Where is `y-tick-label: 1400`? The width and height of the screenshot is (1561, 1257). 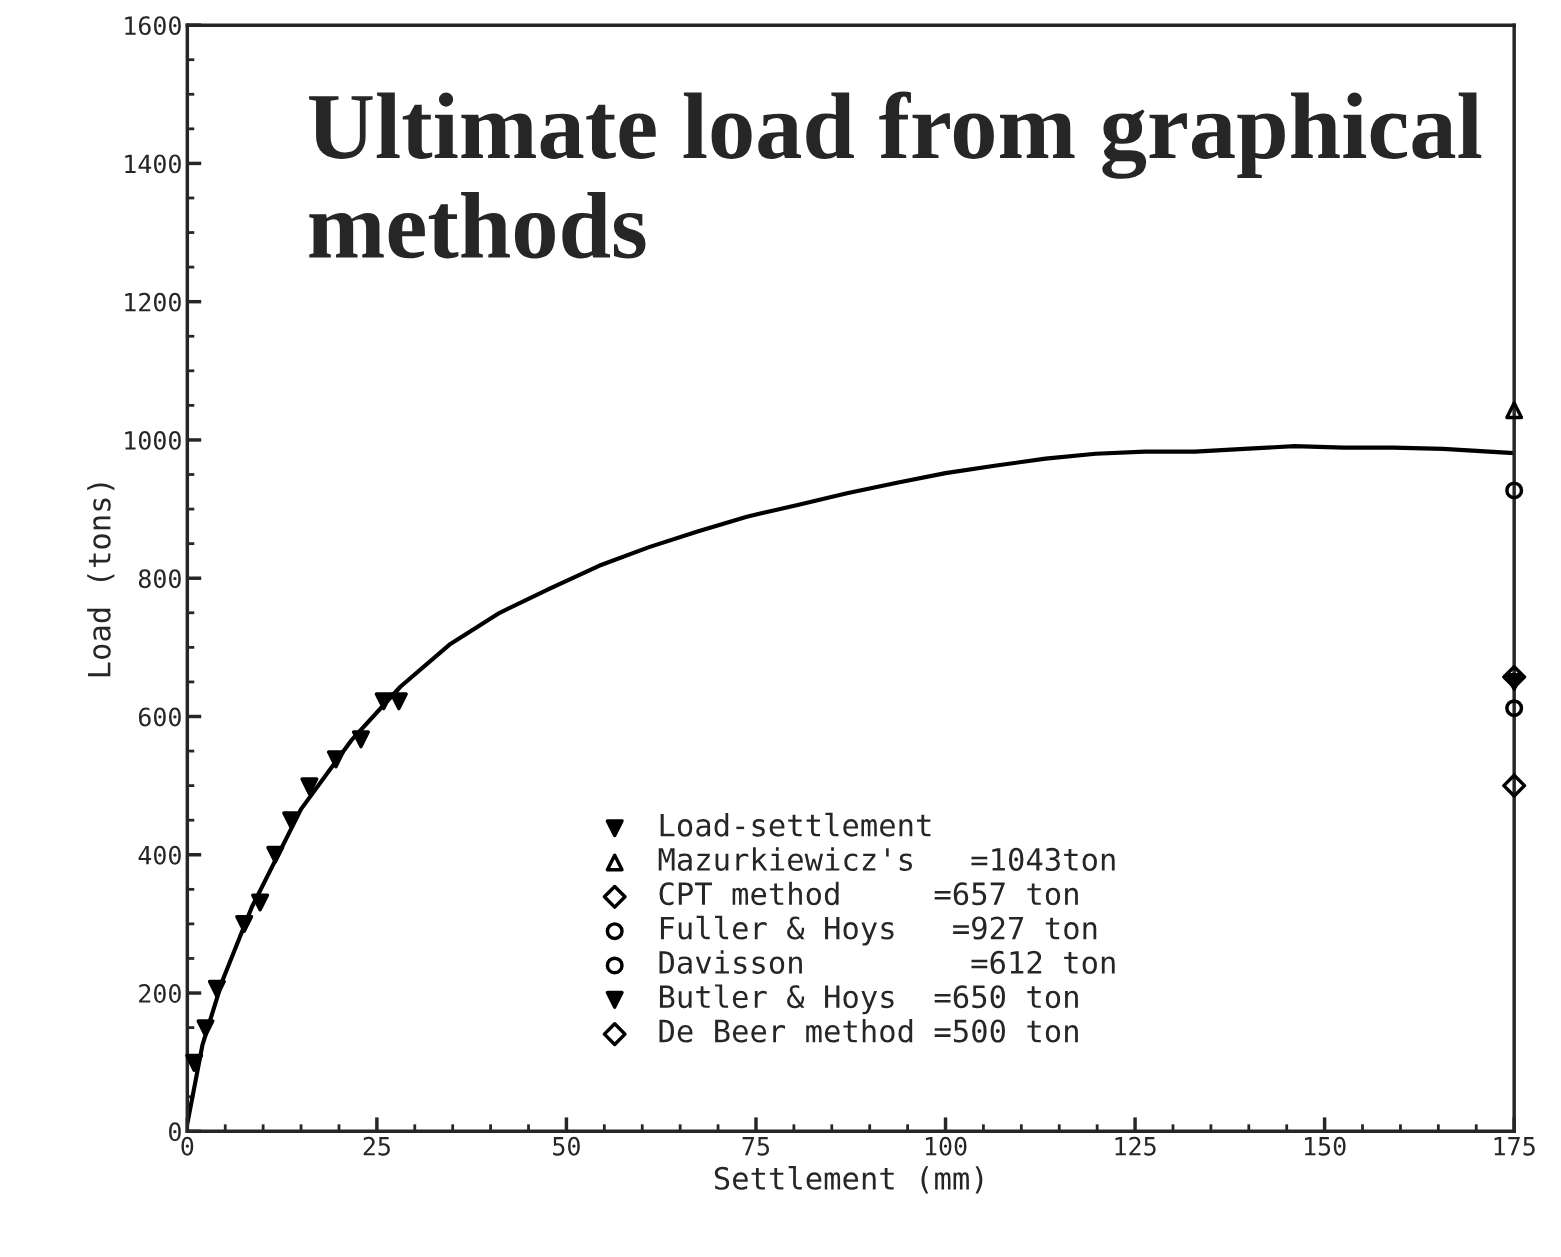 y-tick-label: 1400 is located at coordinates (153, 164).